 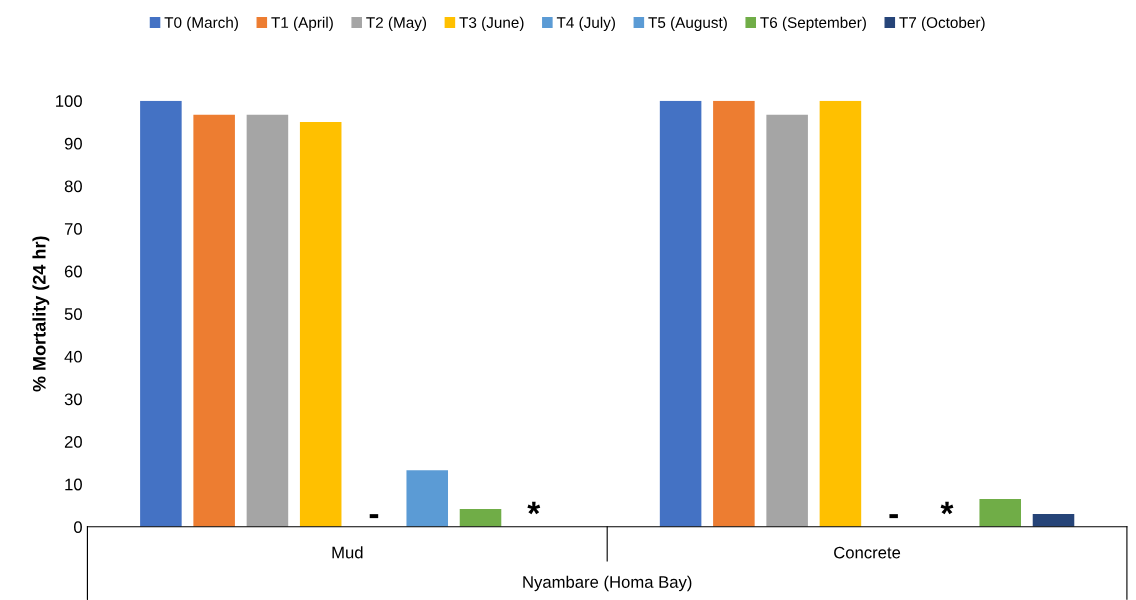 I want to click on y-axis-title: % Mortality (24 hr), so click(x=41, y=314).